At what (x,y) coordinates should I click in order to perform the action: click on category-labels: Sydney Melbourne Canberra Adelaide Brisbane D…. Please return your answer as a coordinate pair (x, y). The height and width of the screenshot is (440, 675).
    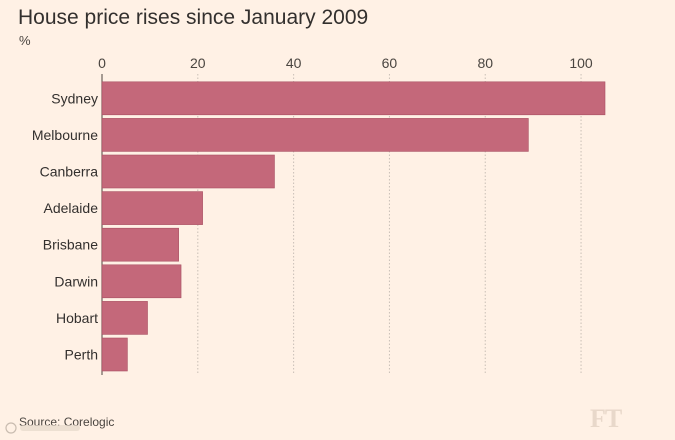
    Looking at the image, I should click on (65, 226).